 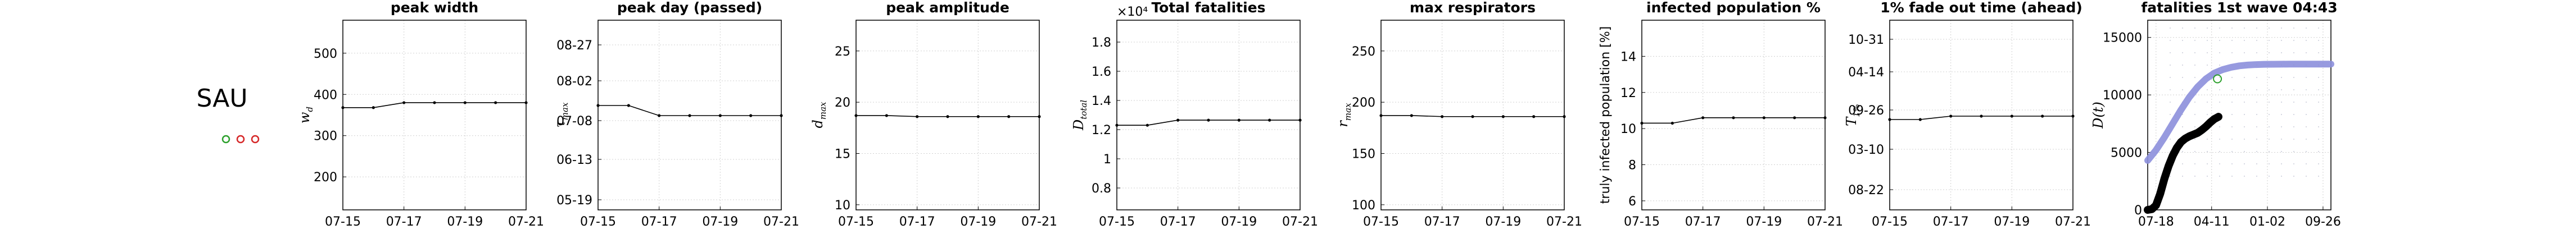 What do you see at coordinates (574, 201) in the screenshot?
I see `y-tick-label: 05-19` at bounding box center [574, 201].